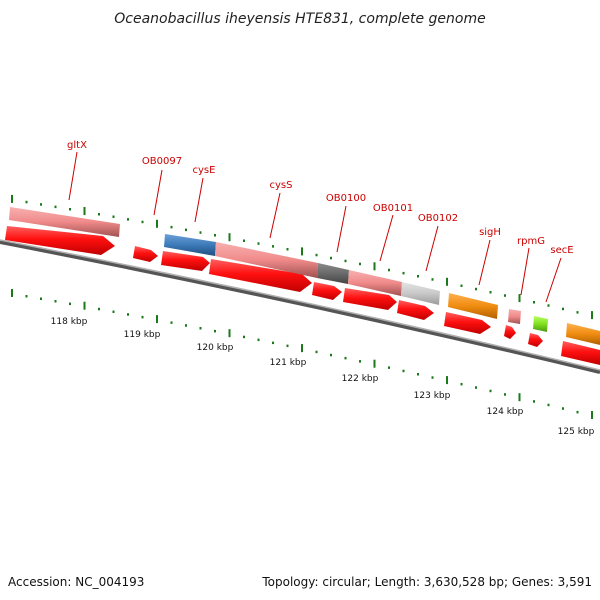  Describe the element at coordinates (76, 582) in the screenshot. I see `accession-text: Accession: NC_004193` at that location.